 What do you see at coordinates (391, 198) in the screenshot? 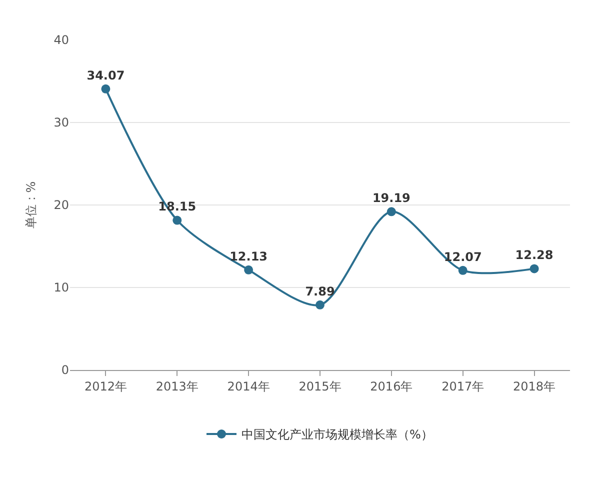
I see `data-label: 19.19` at bounding box center [391, 198].